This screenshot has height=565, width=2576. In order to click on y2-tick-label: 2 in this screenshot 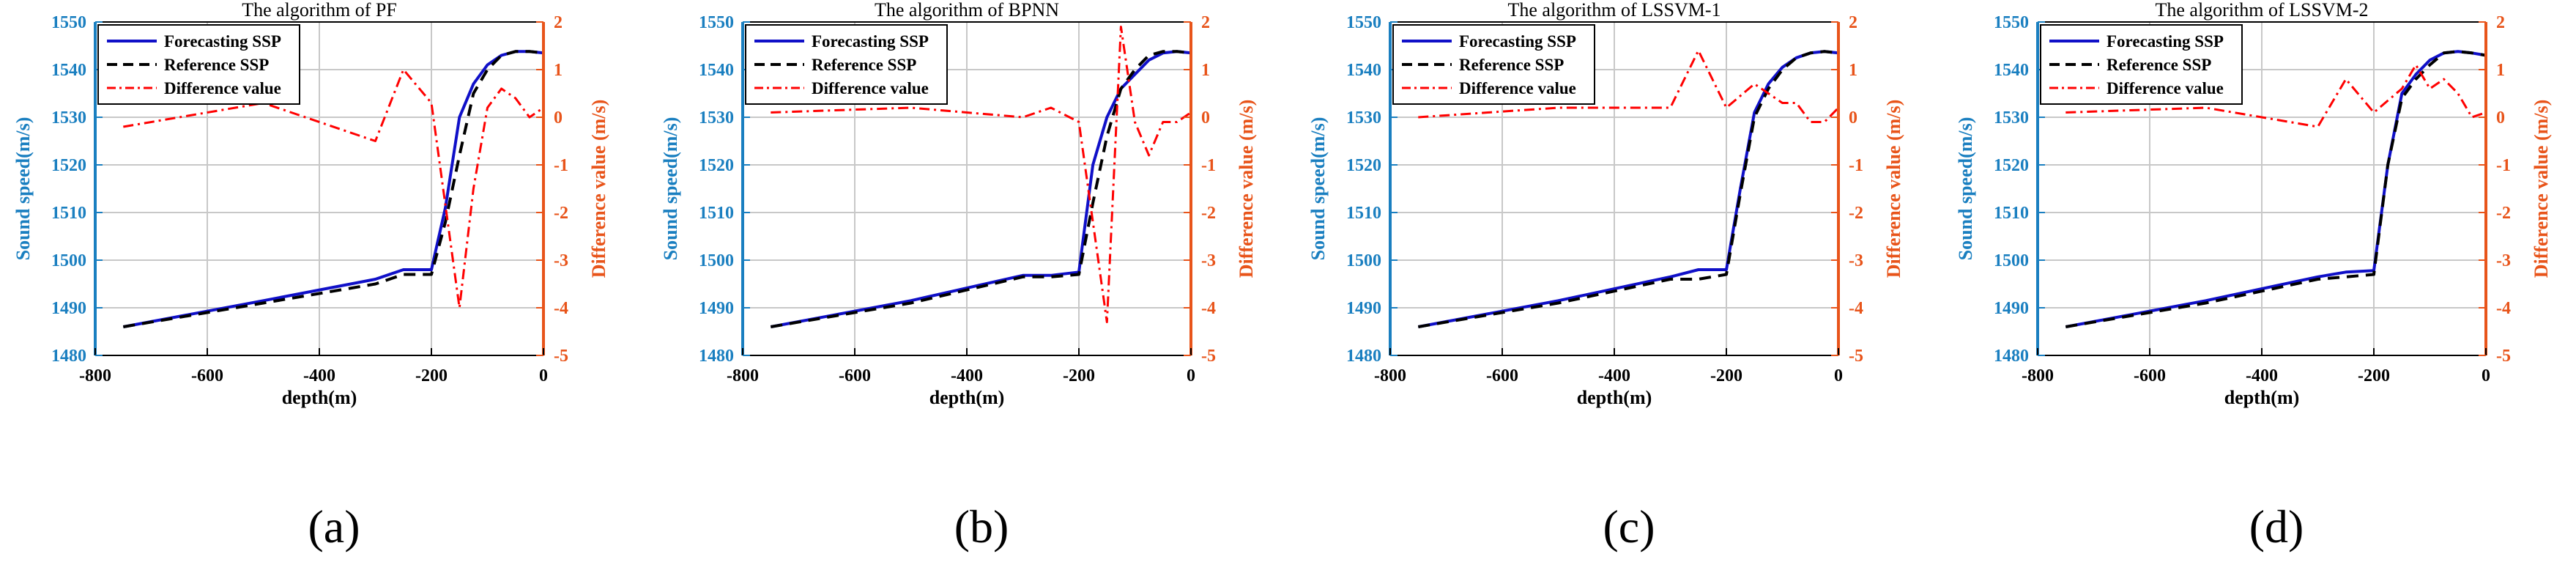, I will do `click(1205, 22)`.